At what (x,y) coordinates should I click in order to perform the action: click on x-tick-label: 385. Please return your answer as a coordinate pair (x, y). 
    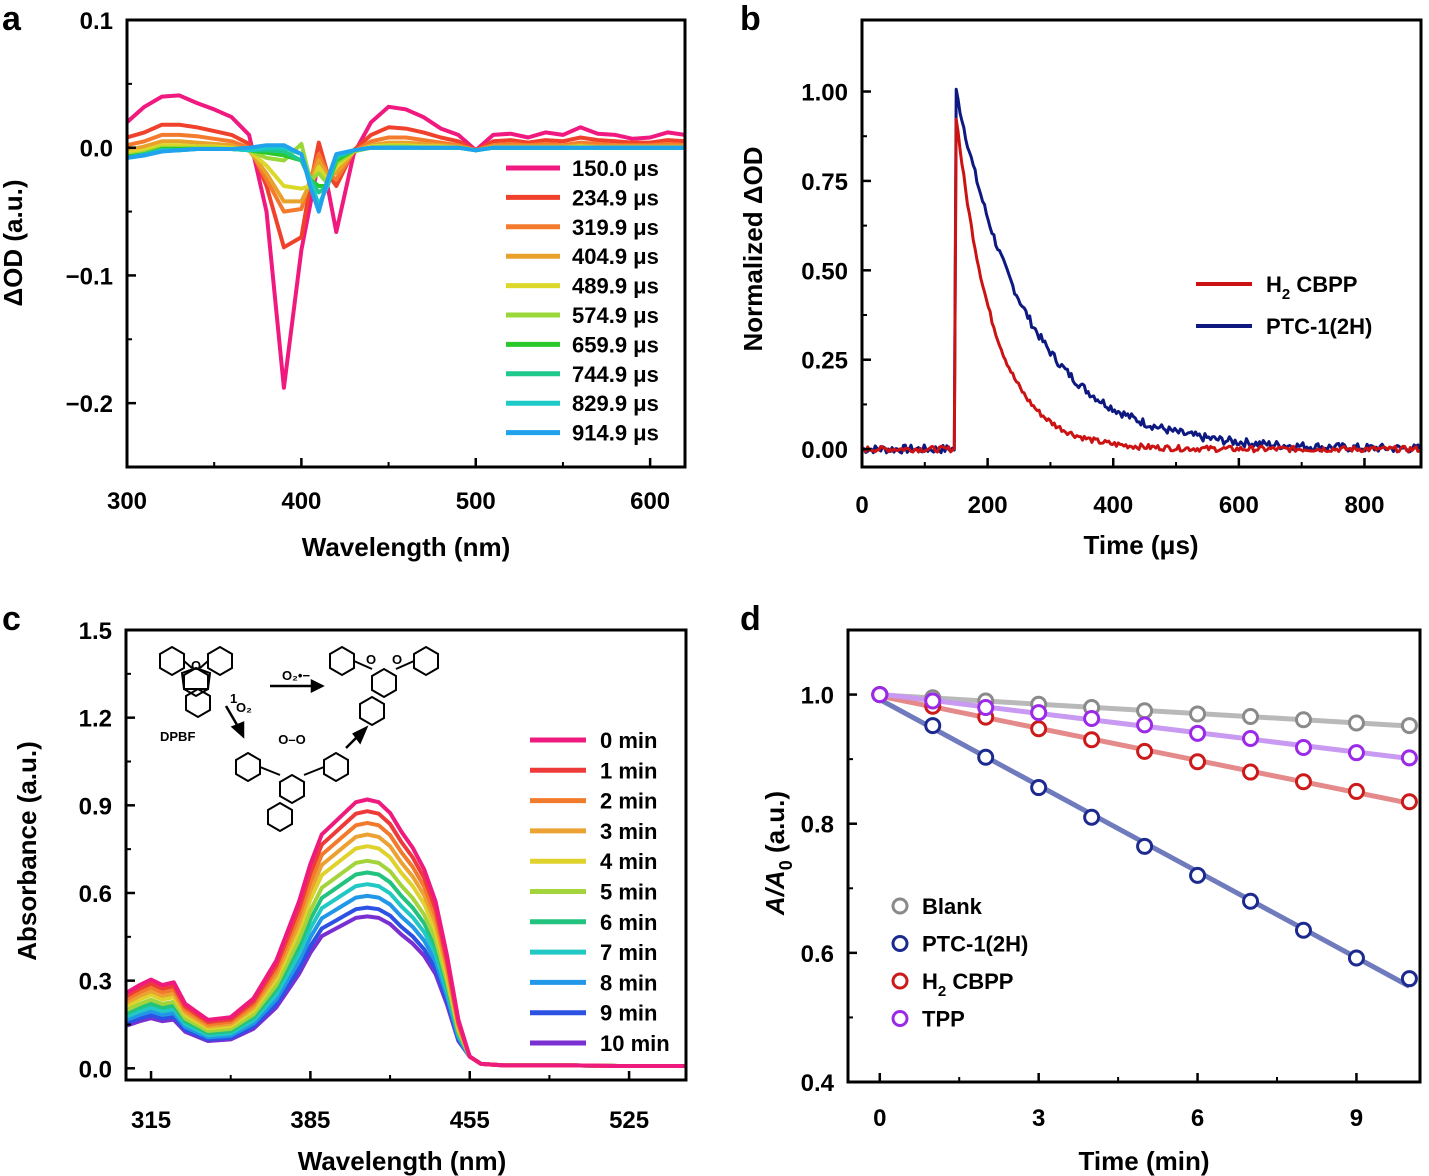
    Looking at the image, I should click on (310, 1120).